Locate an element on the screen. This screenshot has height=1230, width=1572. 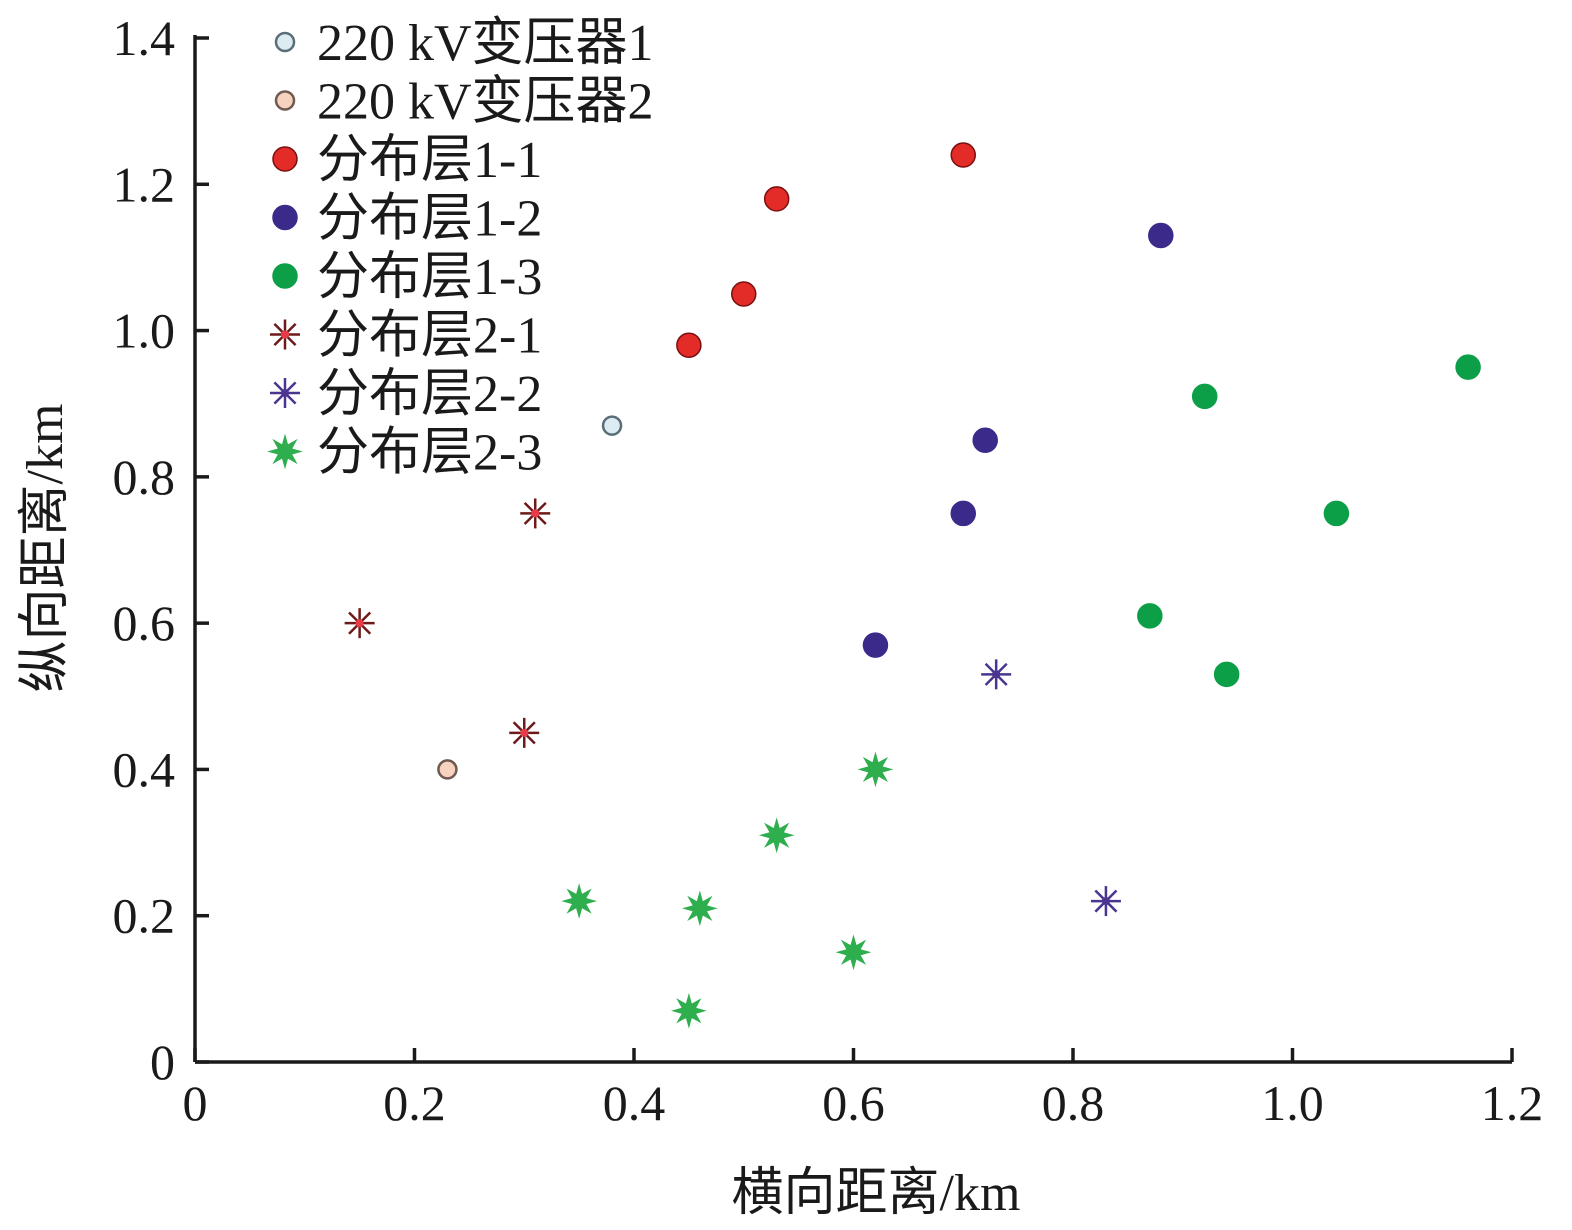
x-tick-label: 0.2 is located at coordinates (414, 1103).